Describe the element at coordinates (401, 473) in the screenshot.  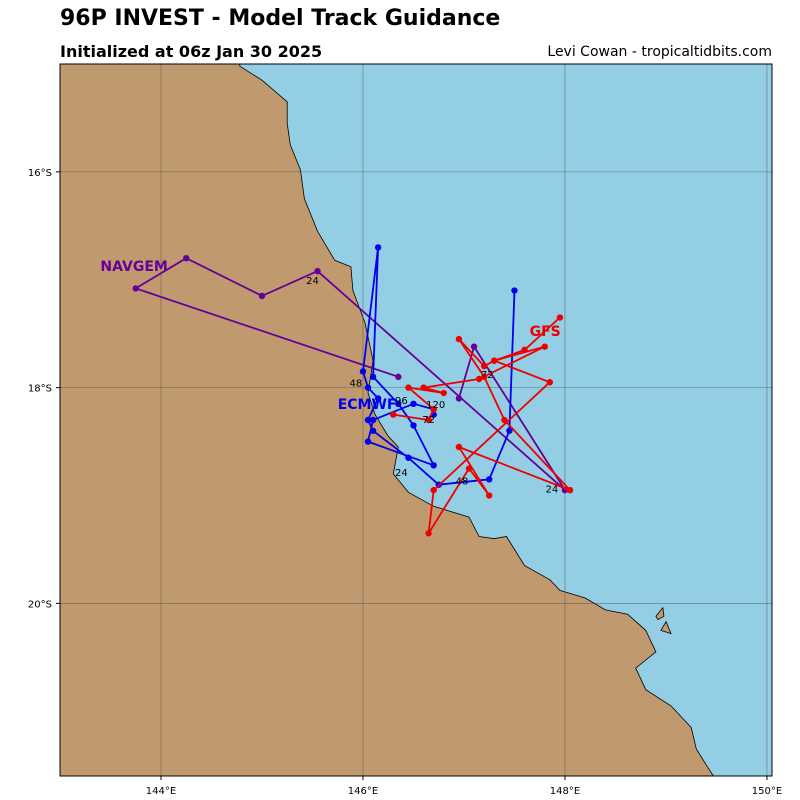
I see `hour-label-ecmwf-24: 24` at that location.